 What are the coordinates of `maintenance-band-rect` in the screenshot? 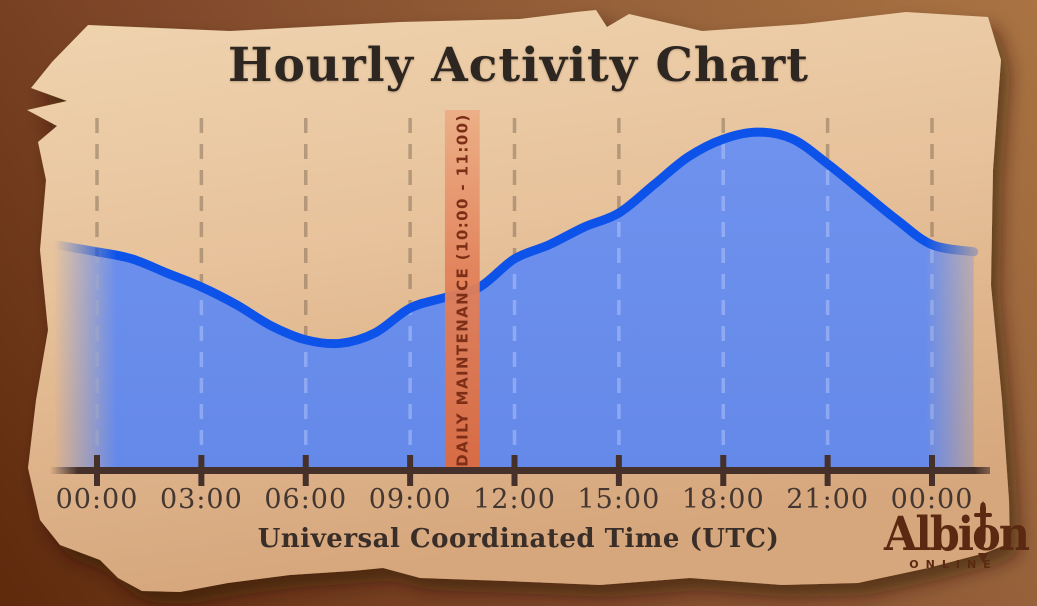 It's located at (462, 290).